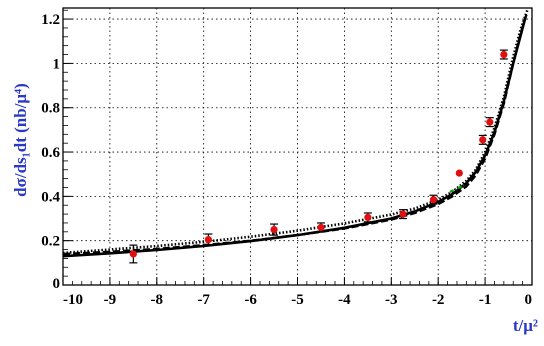 The height and width of the screenshot is (346, 544). Describe the element at coordinates (391, 300) in the screenshot. I see `x-tick-label: -3` at that location.